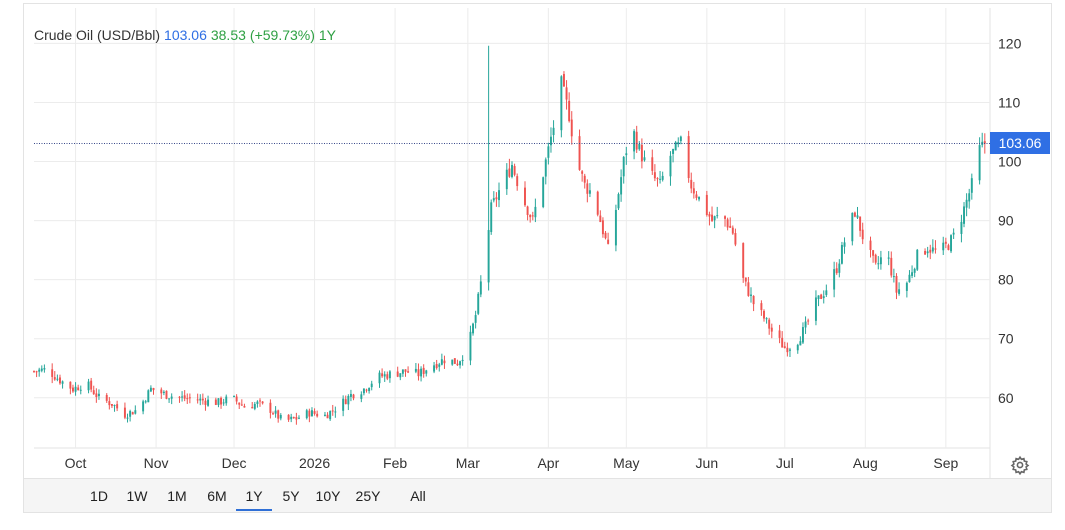 The image size is (1065, 530). I want to click on range-button-1y: 1Y, so click(254, 499).